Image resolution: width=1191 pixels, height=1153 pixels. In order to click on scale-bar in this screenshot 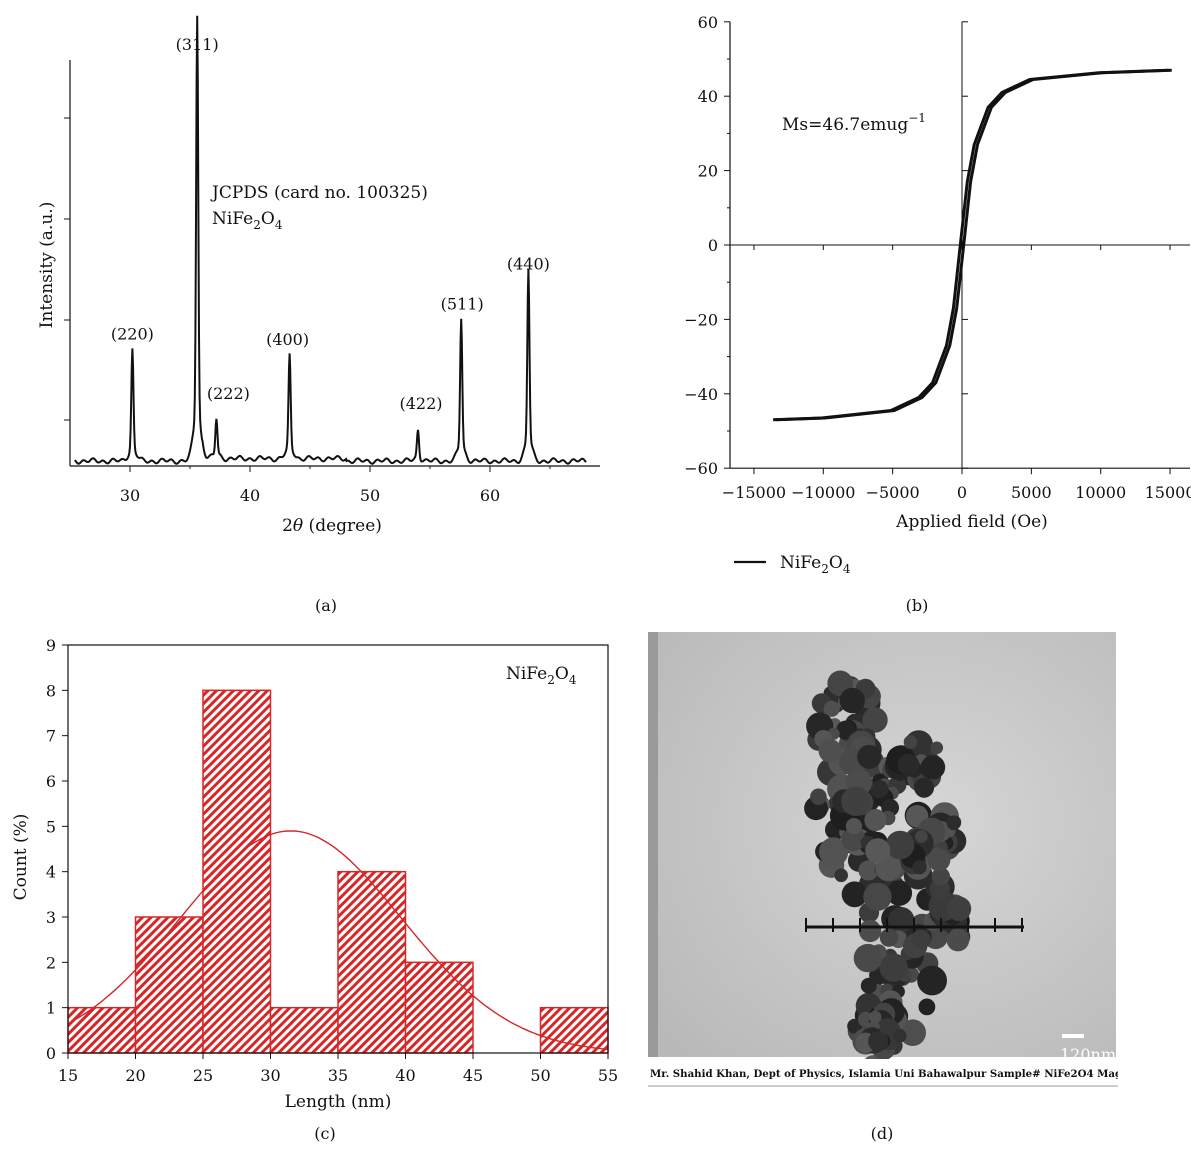, I will do `click(1073, 1036)`.